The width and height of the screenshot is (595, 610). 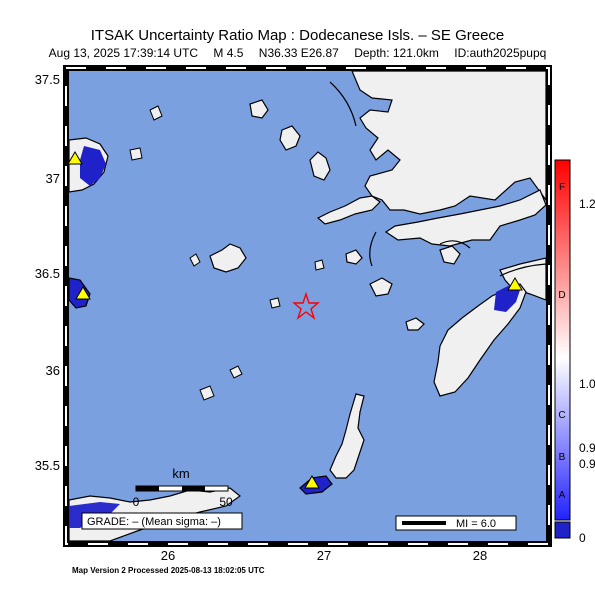 What do you see at coordinates (587, 204) in the screenshot?
I see `colorbar-value: 1.2` at bounding box center [587, 204].